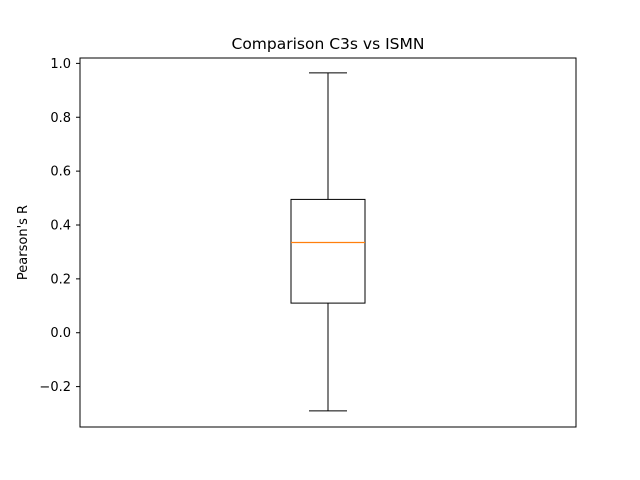 The image size is (640, 480). I want to click on y-axis-label: Pearson's R, so click(23, 242).